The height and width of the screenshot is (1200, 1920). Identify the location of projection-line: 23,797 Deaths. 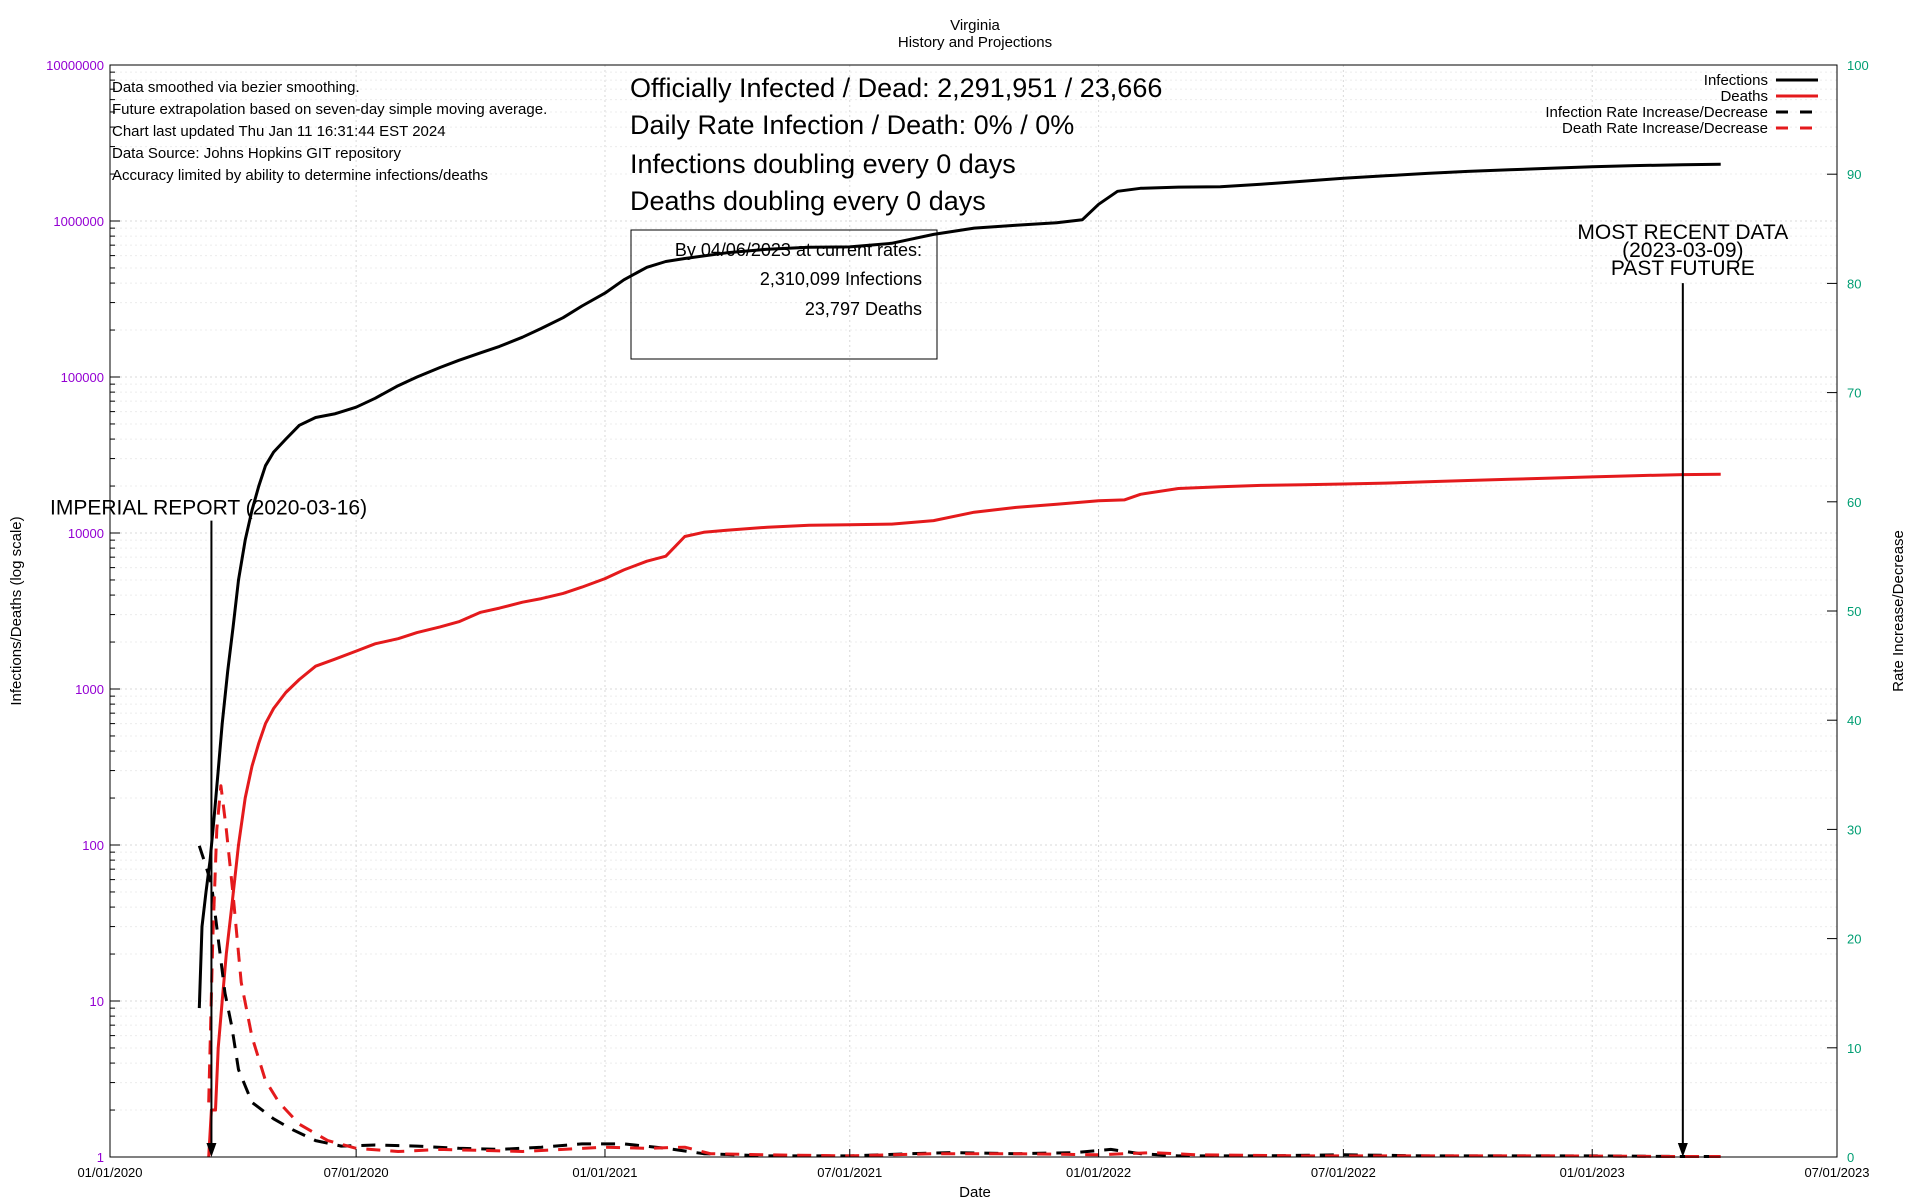
(863, 309).